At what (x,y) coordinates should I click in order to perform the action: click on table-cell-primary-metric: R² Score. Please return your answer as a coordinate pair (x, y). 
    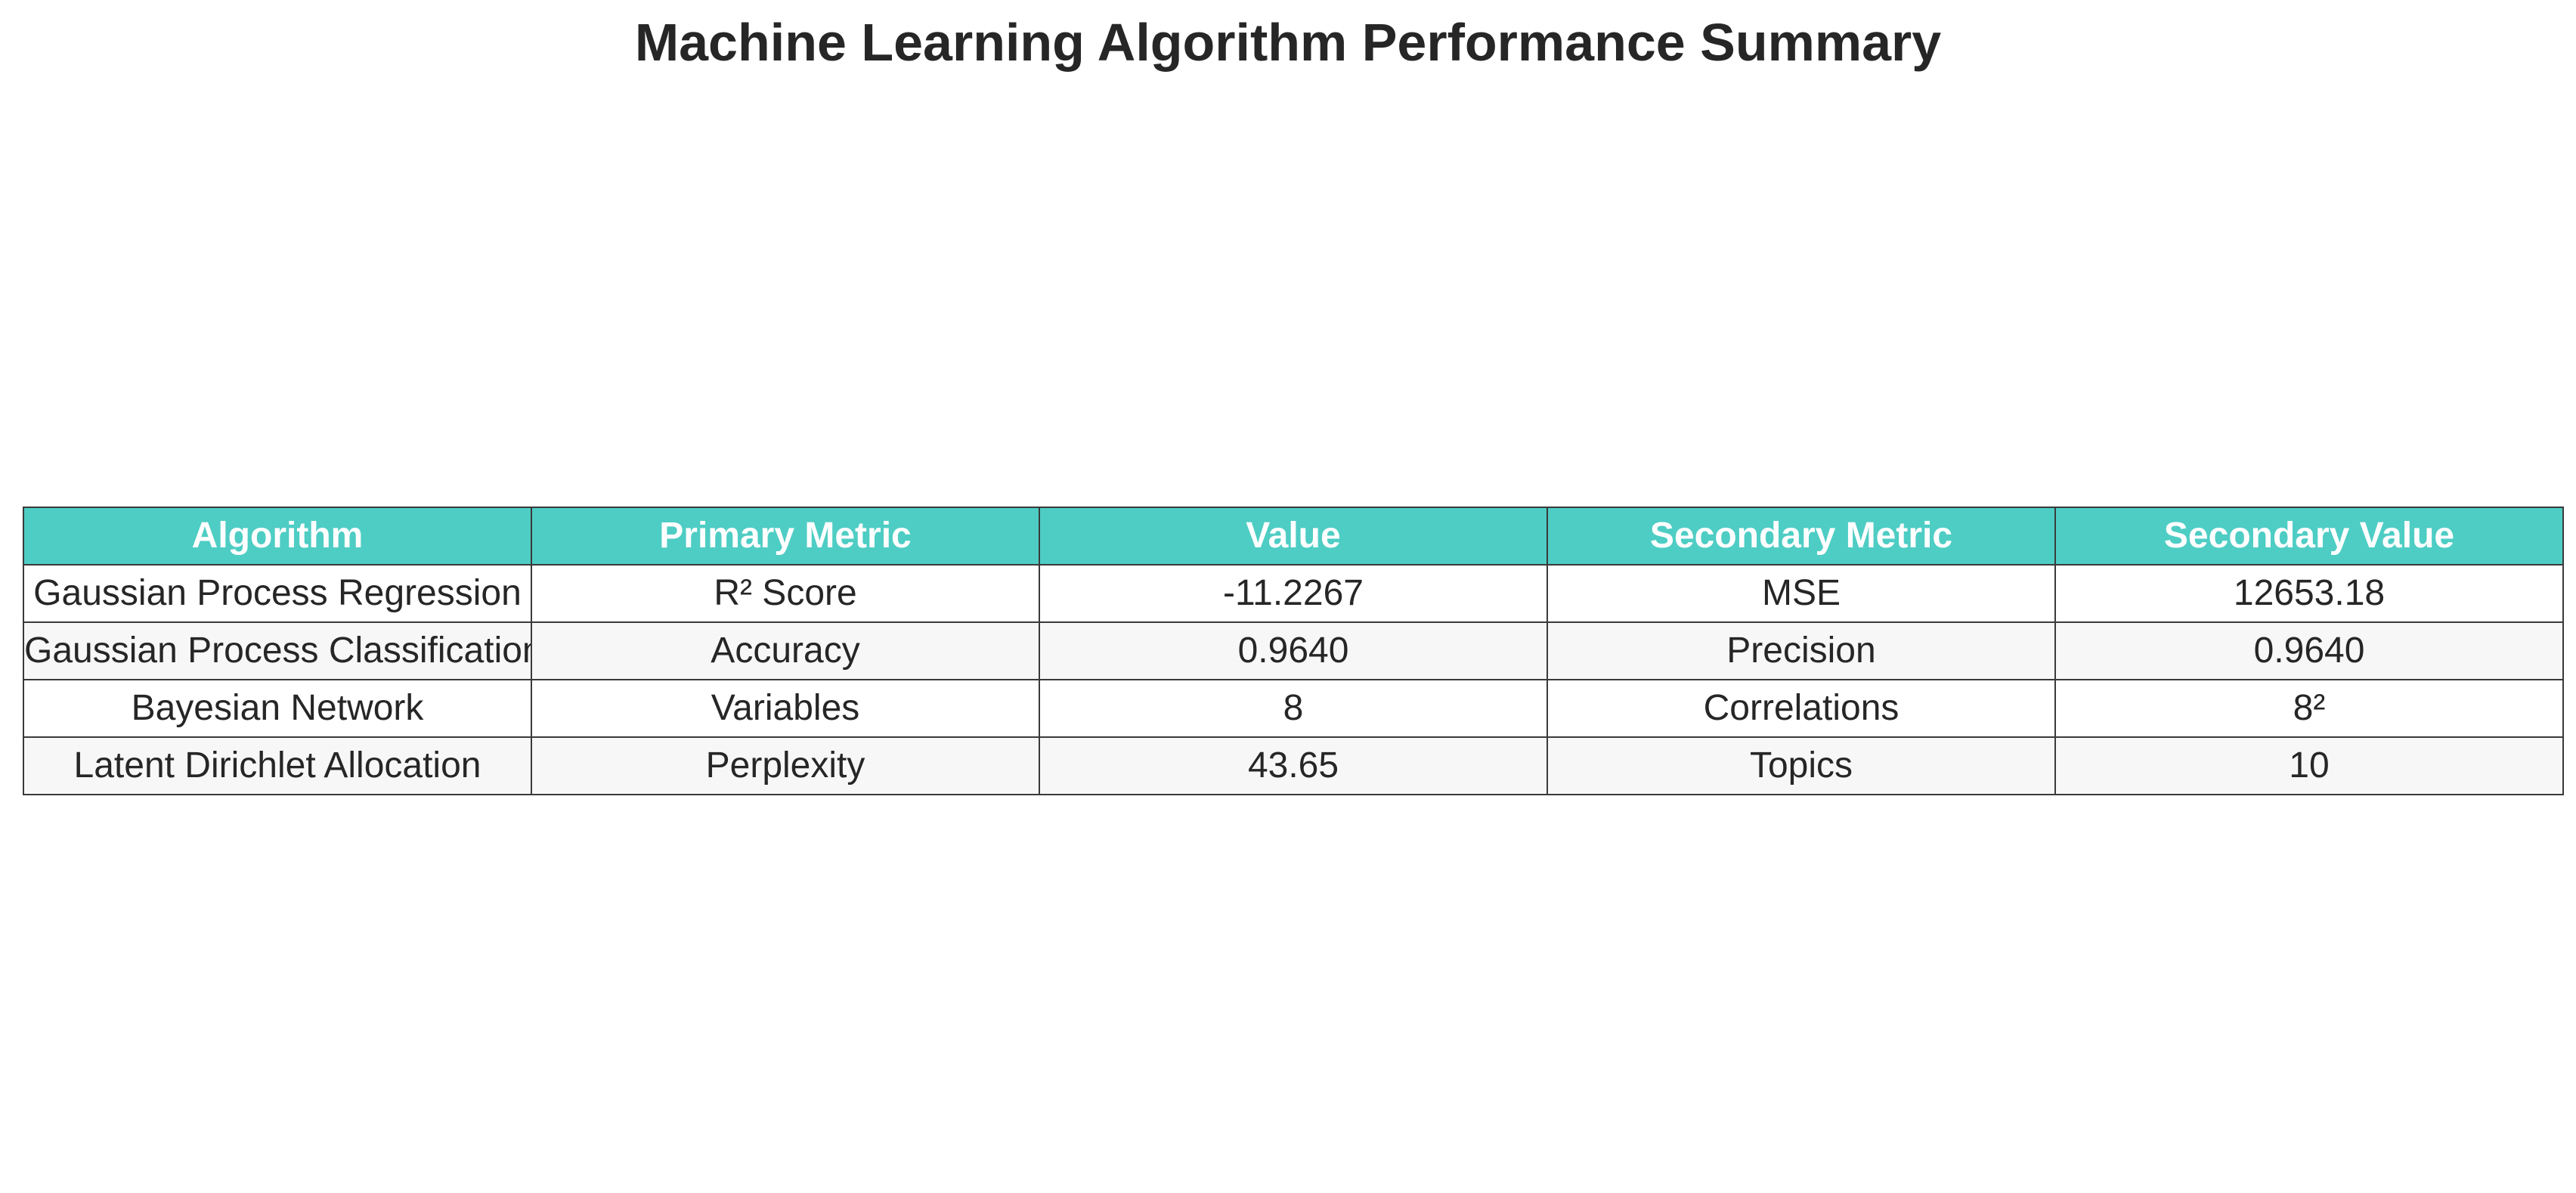
    Looking at the image, I should click on (785, 593).